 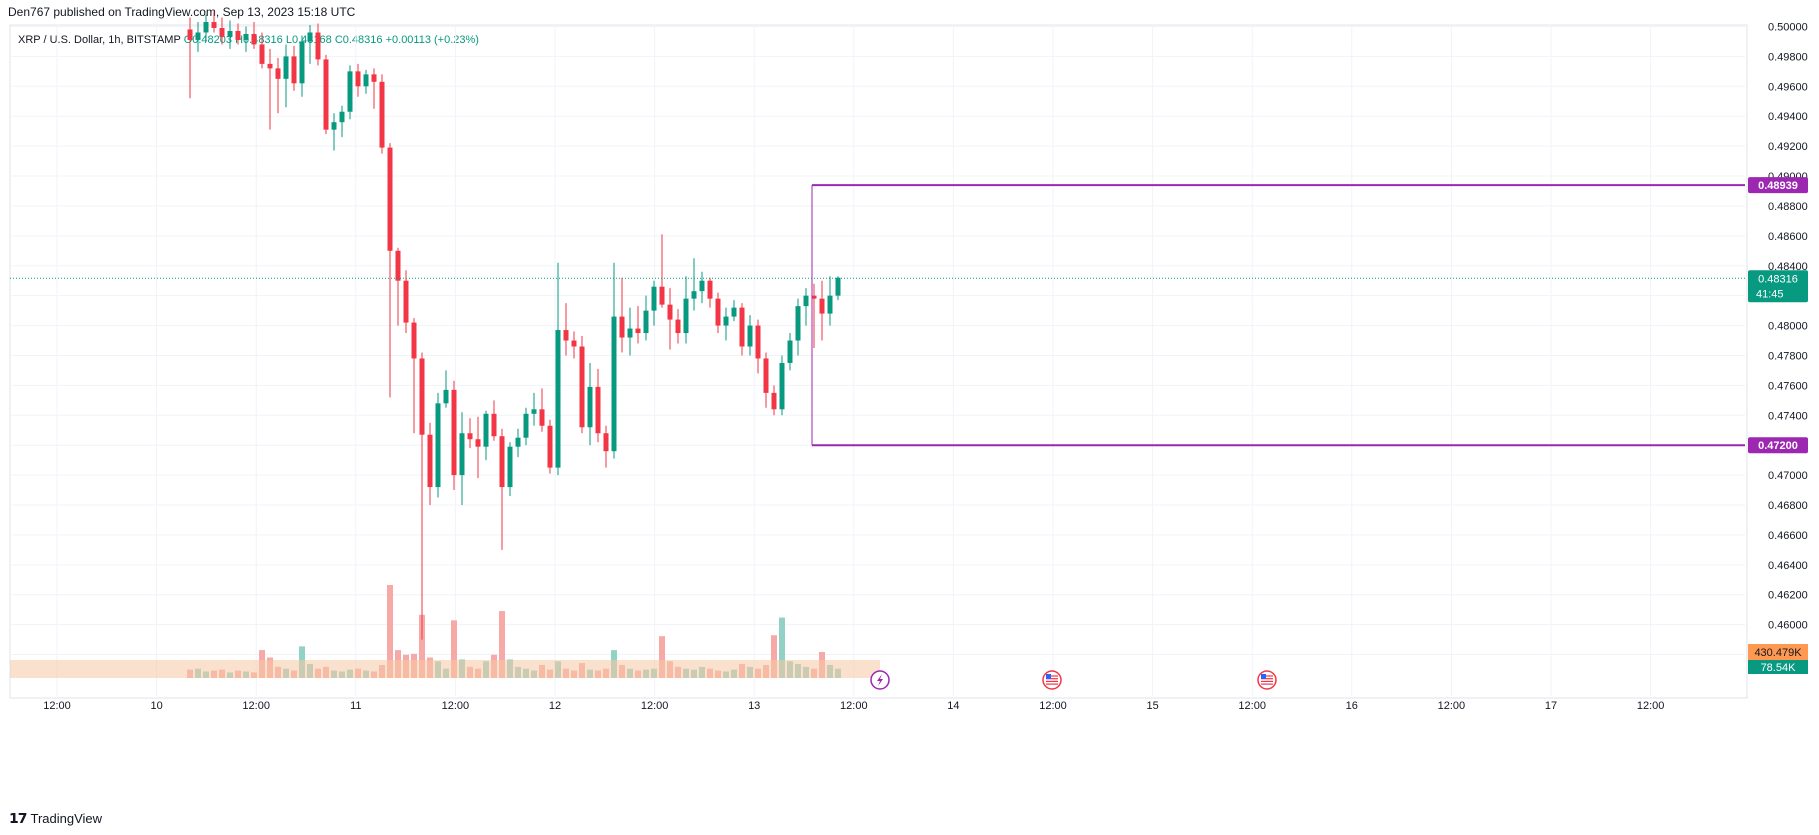 I want to click on y-tick-label: 0.47400, so click(x=1788, y=416).